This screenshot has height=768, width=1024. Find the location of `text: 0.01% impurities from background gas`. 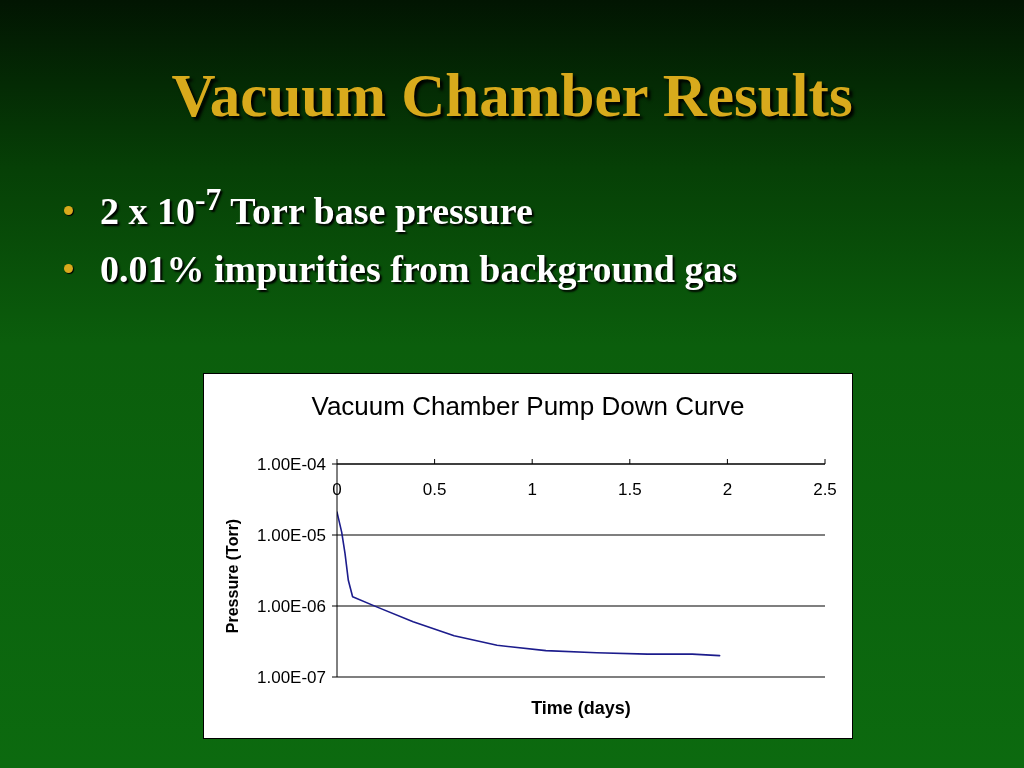

text: 0.01% impurities from background gas is located at coordinates (419, 269).